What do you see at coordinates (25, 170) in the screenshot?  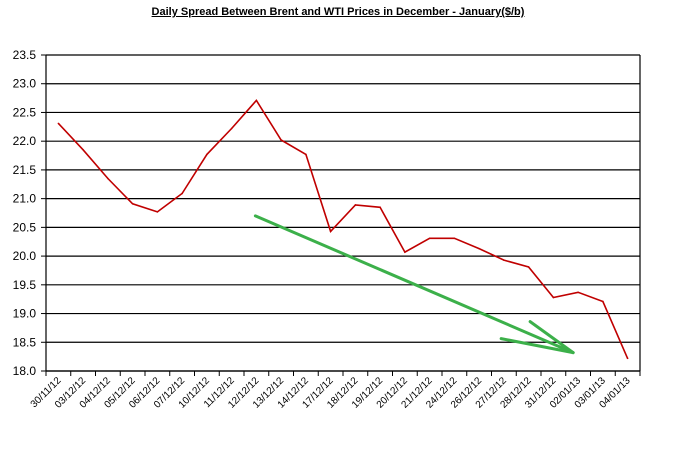 I see `y-tick-label: 21.5` at bounding box center [25, 170].